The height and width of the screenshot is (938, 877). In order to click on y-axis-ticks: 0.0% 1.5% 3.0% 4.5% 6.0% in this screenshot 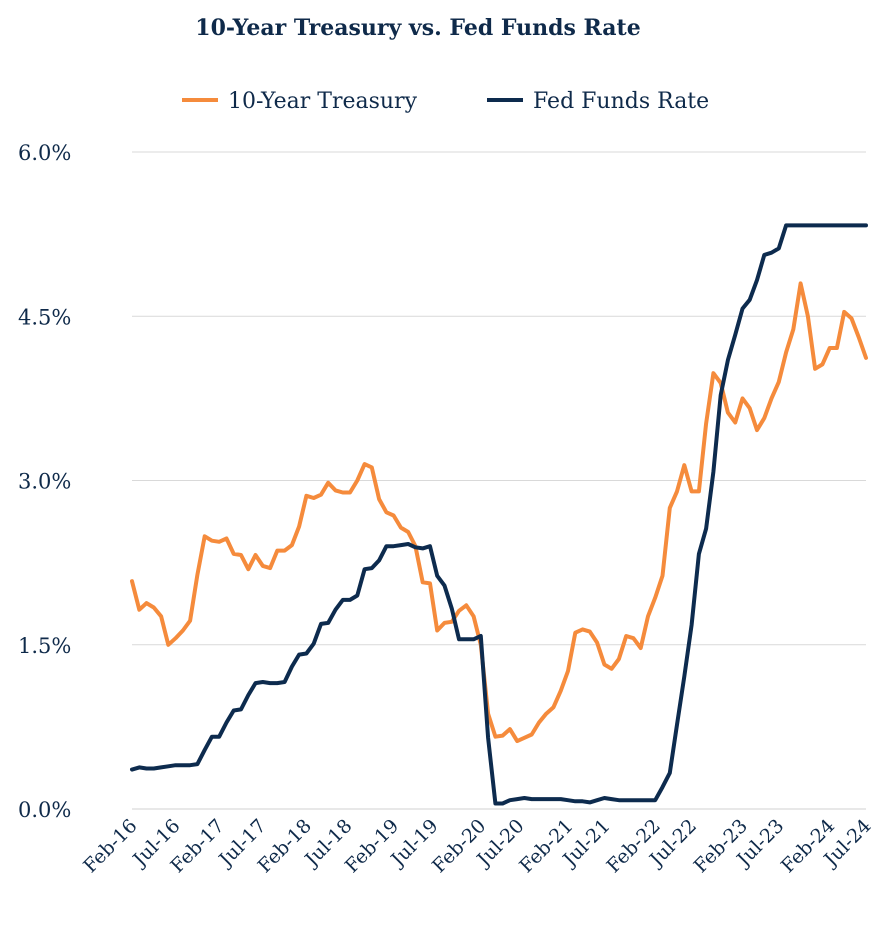, I will do `click(44, 481)`.